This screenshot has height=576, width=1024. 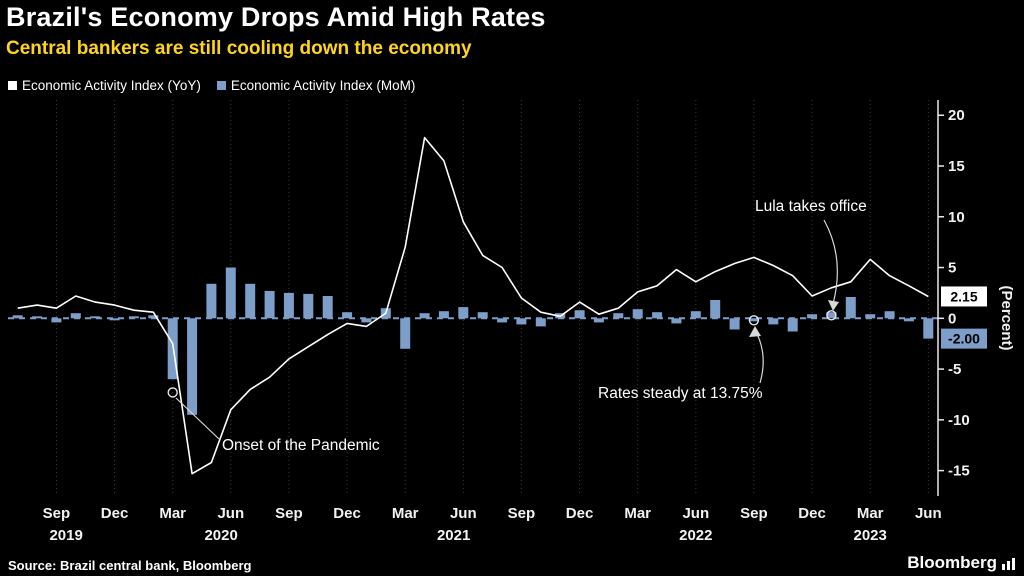 I want to click on svg-text: Onset of the Pandemic, so click(x=301, y=445).